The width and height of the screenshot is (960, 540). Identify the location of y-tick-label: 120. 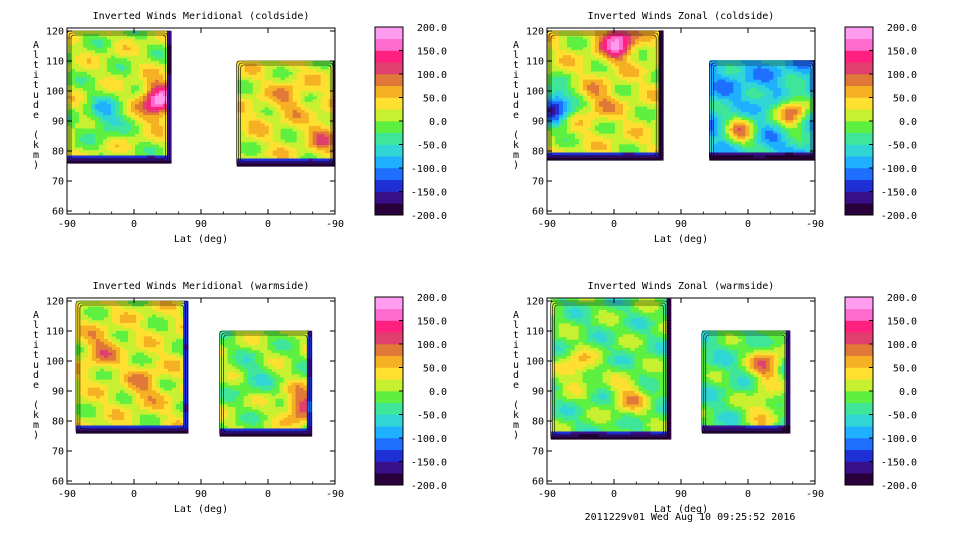
(55, 32).